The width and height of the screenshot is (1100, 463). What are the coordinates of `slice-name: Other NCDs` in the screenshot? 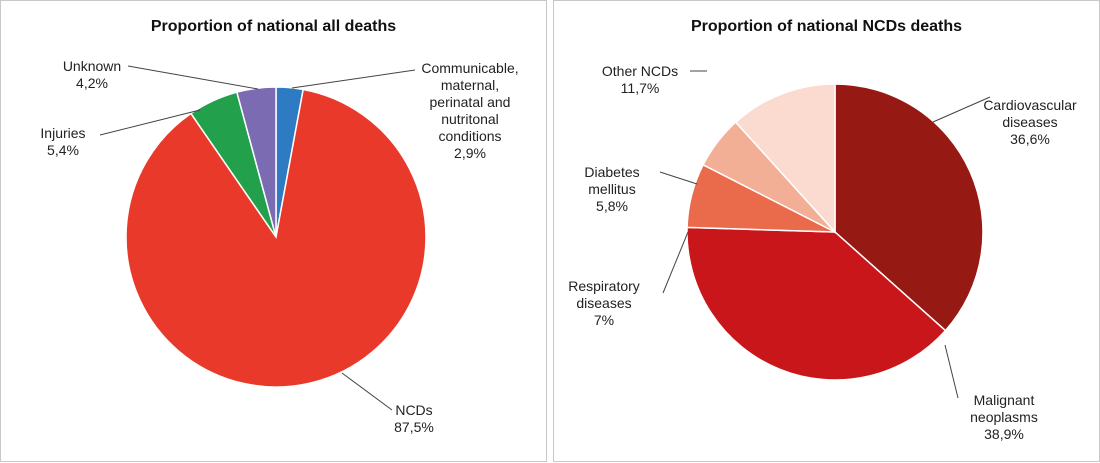 It's located at (640, 71).